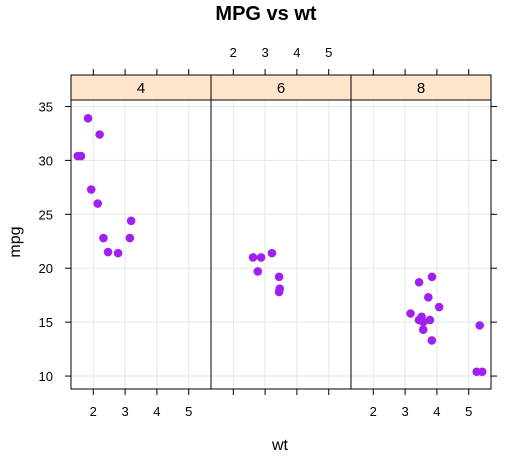 The height and width of the screenshot is (462, 524). I want to click on y-tick-label: 35, so click(46, 106).